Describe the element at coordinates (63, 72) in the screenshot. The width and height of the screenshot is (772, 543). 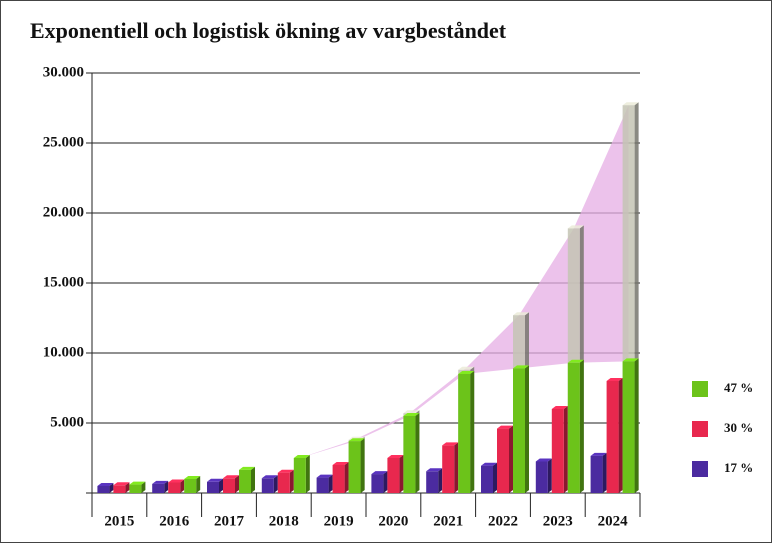
I see `y-tick-label: 30.000` at that location.